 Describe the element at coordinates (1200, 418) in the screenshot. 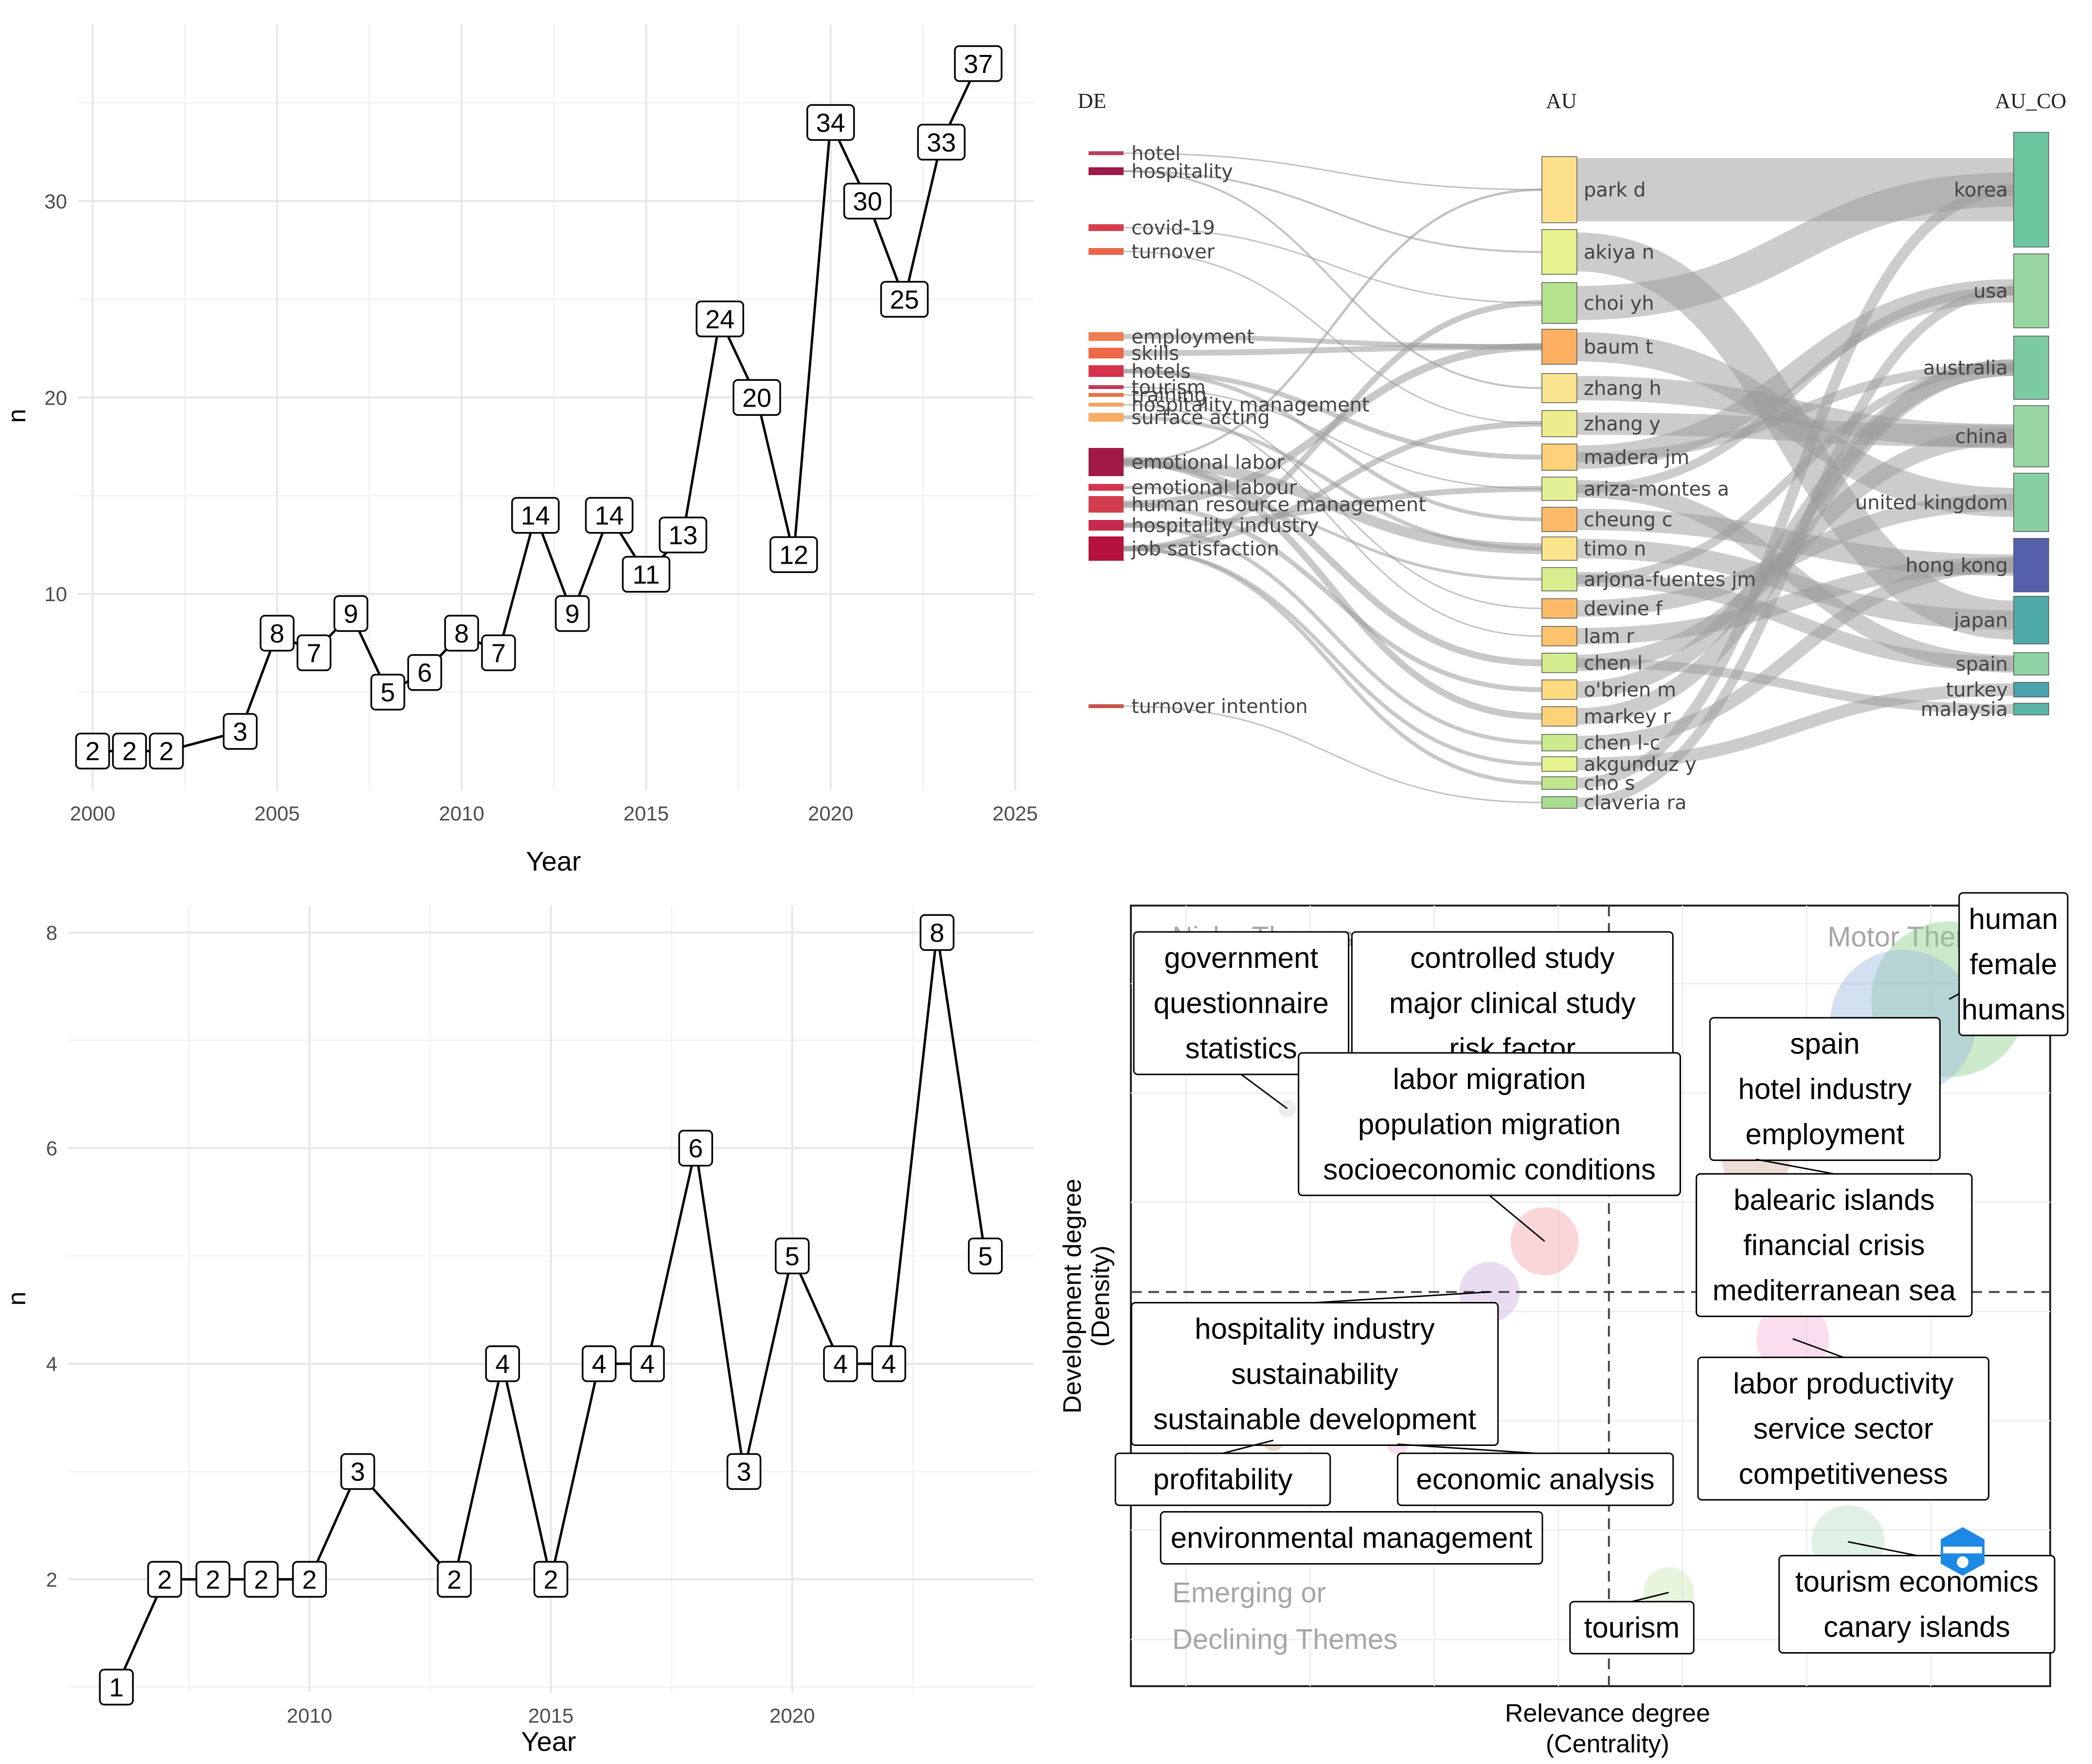

I see `keyword-node-label: surface acting` at that location.